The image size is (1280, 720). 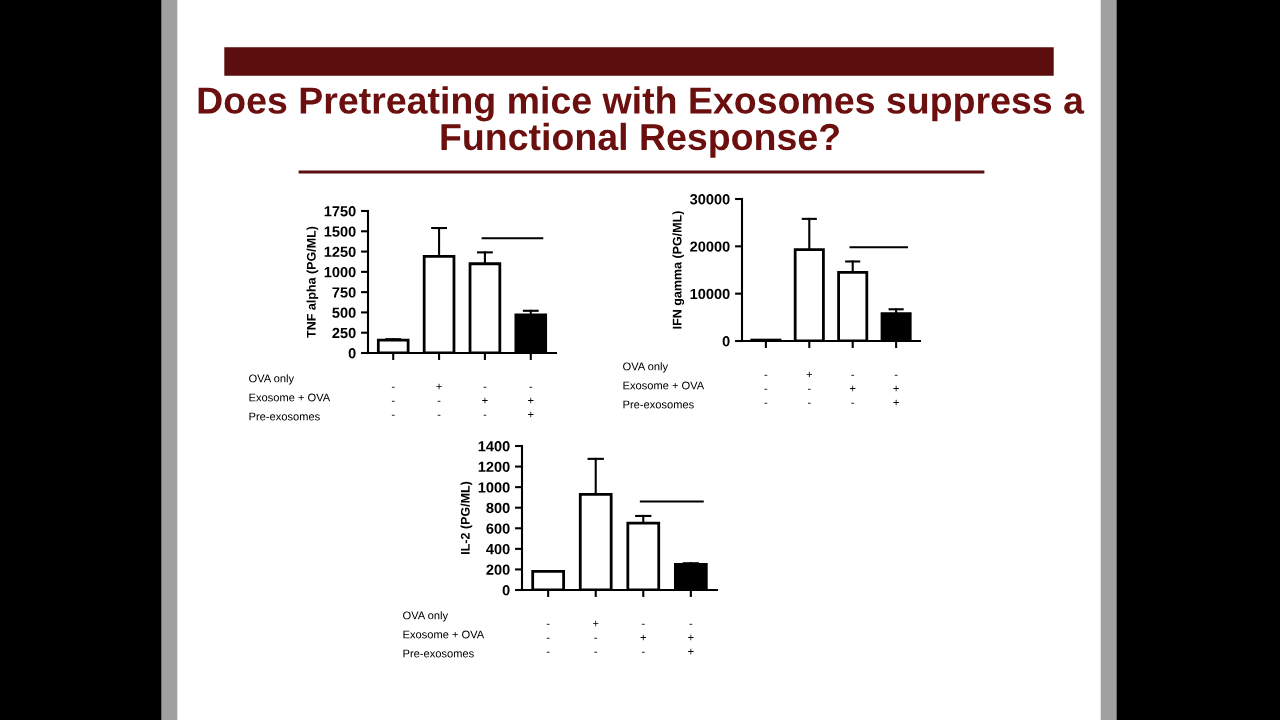 What do you see at coordinates (710, 246) in the screenshot?
I see `y-tick-label: 20000` at bounding box center [710, 246].